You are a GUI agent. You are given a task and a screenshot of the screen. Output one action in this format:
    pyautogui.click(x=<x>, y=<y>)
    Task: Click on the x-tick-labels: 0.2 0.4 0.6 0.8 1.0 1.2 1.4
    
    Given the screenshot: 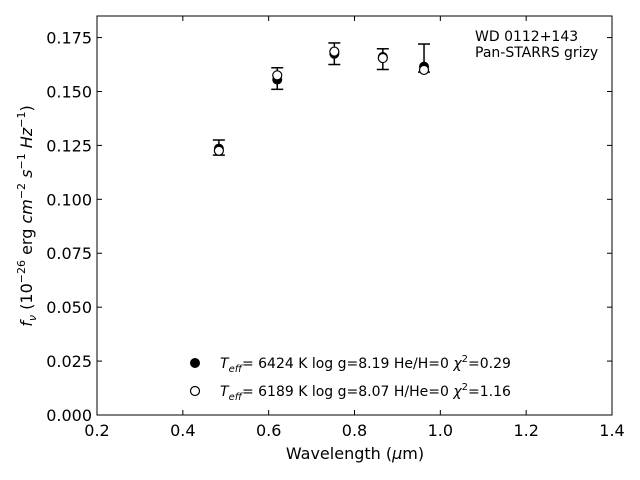 What is the action you would take?
    pyautogui.click(x=354, y=430)
    